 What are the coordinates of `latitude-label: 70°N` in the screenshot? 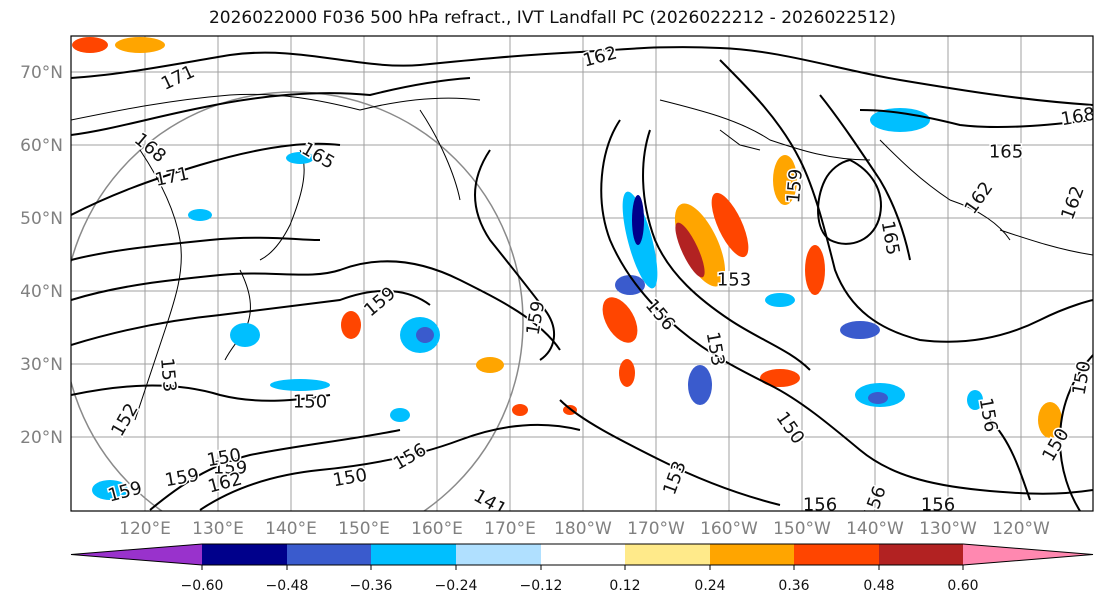 It's located at (41, 73).